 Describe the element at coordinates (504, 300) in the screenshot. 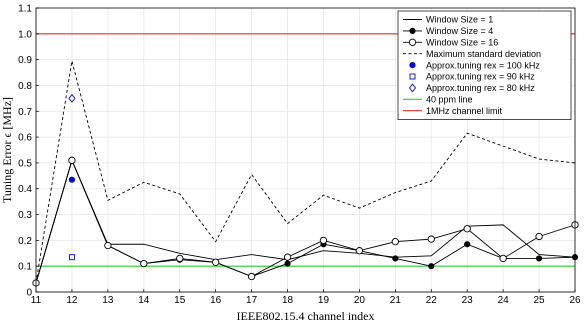

I see `x-tick-label: 24` at that location.